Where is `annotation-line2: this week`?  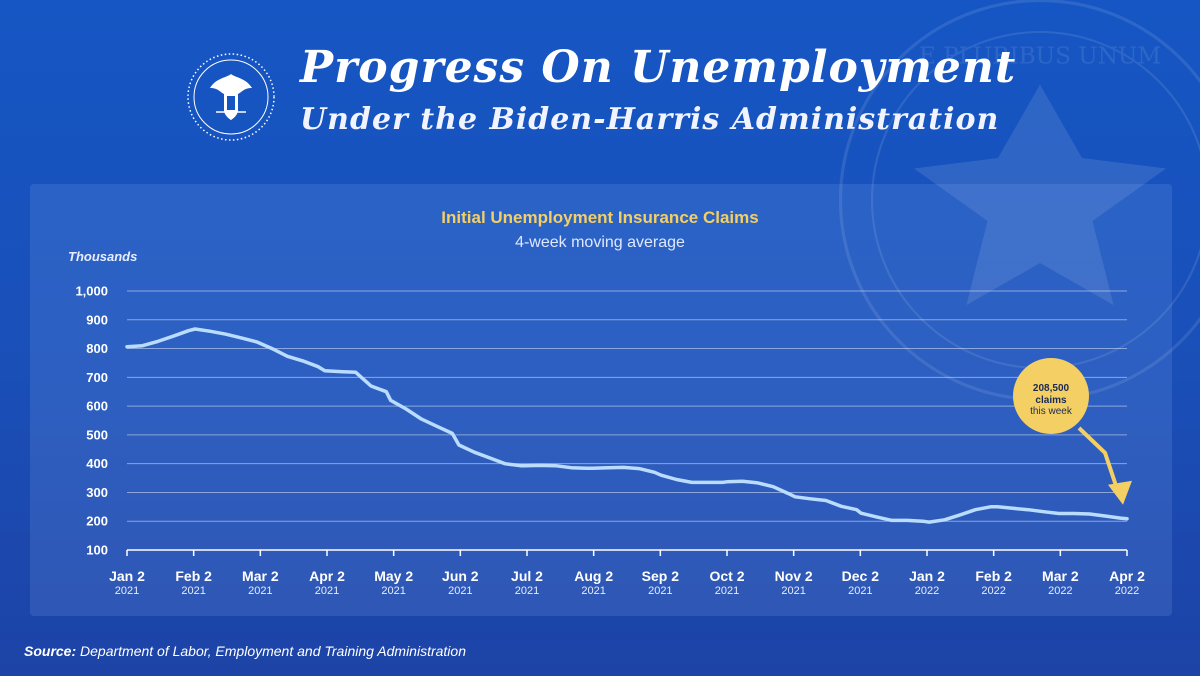 annotation-line2: this week is located at coordinates (1051, 411).